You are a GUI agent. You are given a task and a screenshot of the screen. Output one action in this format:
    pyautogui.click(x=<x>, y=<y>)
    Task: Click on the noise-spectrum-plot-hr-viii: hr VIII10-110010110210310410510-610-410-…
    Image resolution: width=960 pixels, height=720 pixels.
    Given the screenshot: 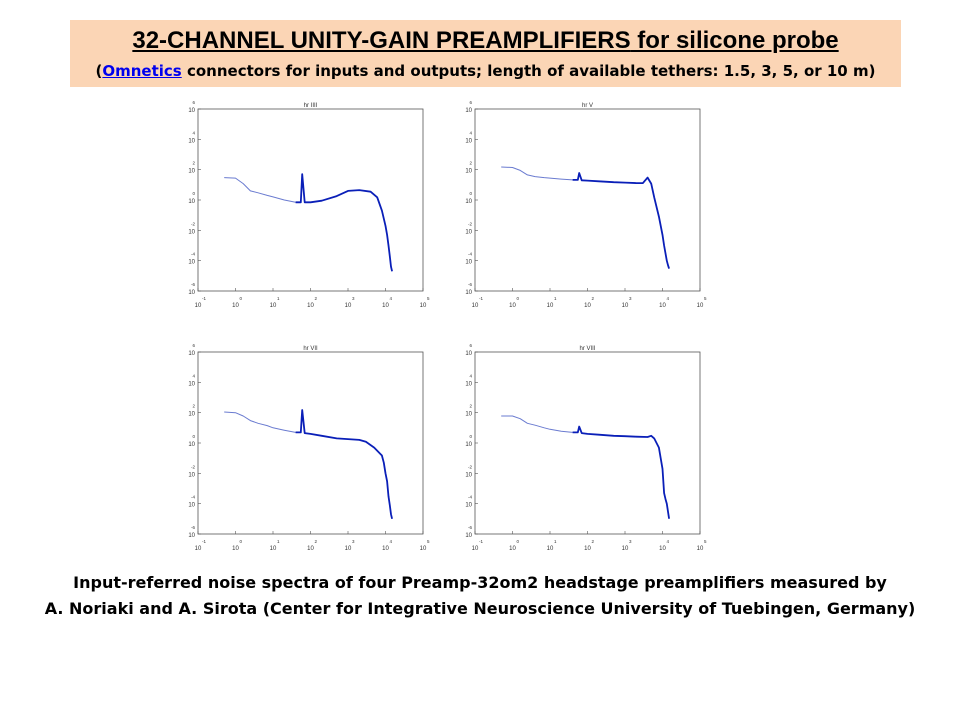 What is the action you would take?
    pyautogui.click(x=586, y=447)
    